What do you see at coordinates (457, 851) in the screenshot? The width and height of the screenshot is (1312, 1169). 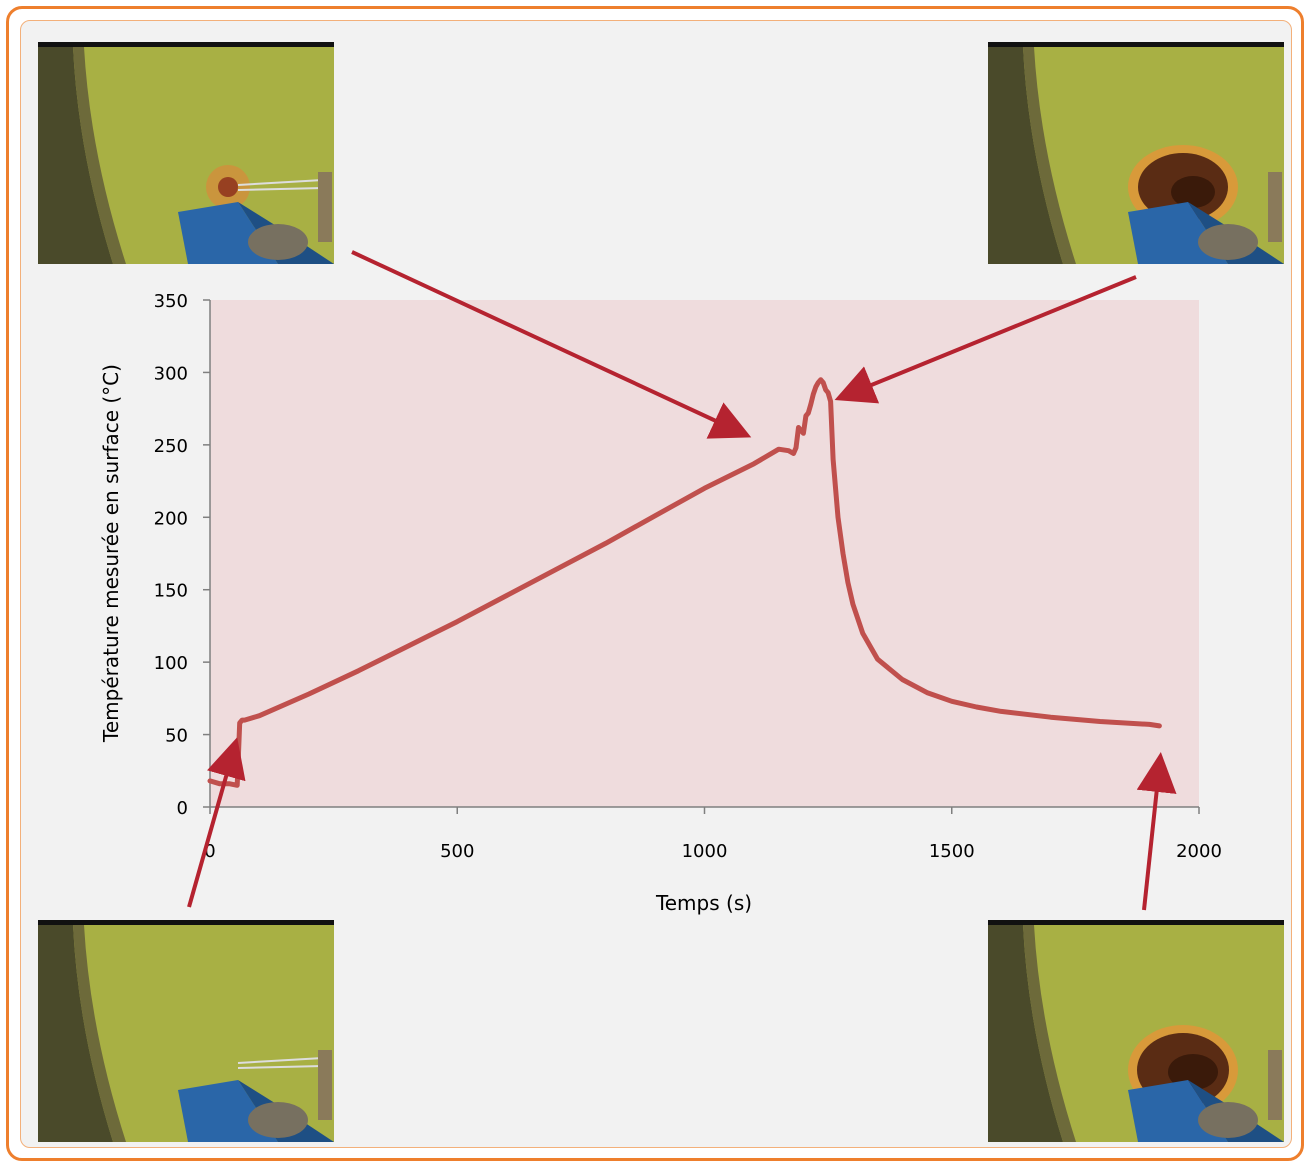 I see `x-tick-label: 500` at bounding box center [457, 851].